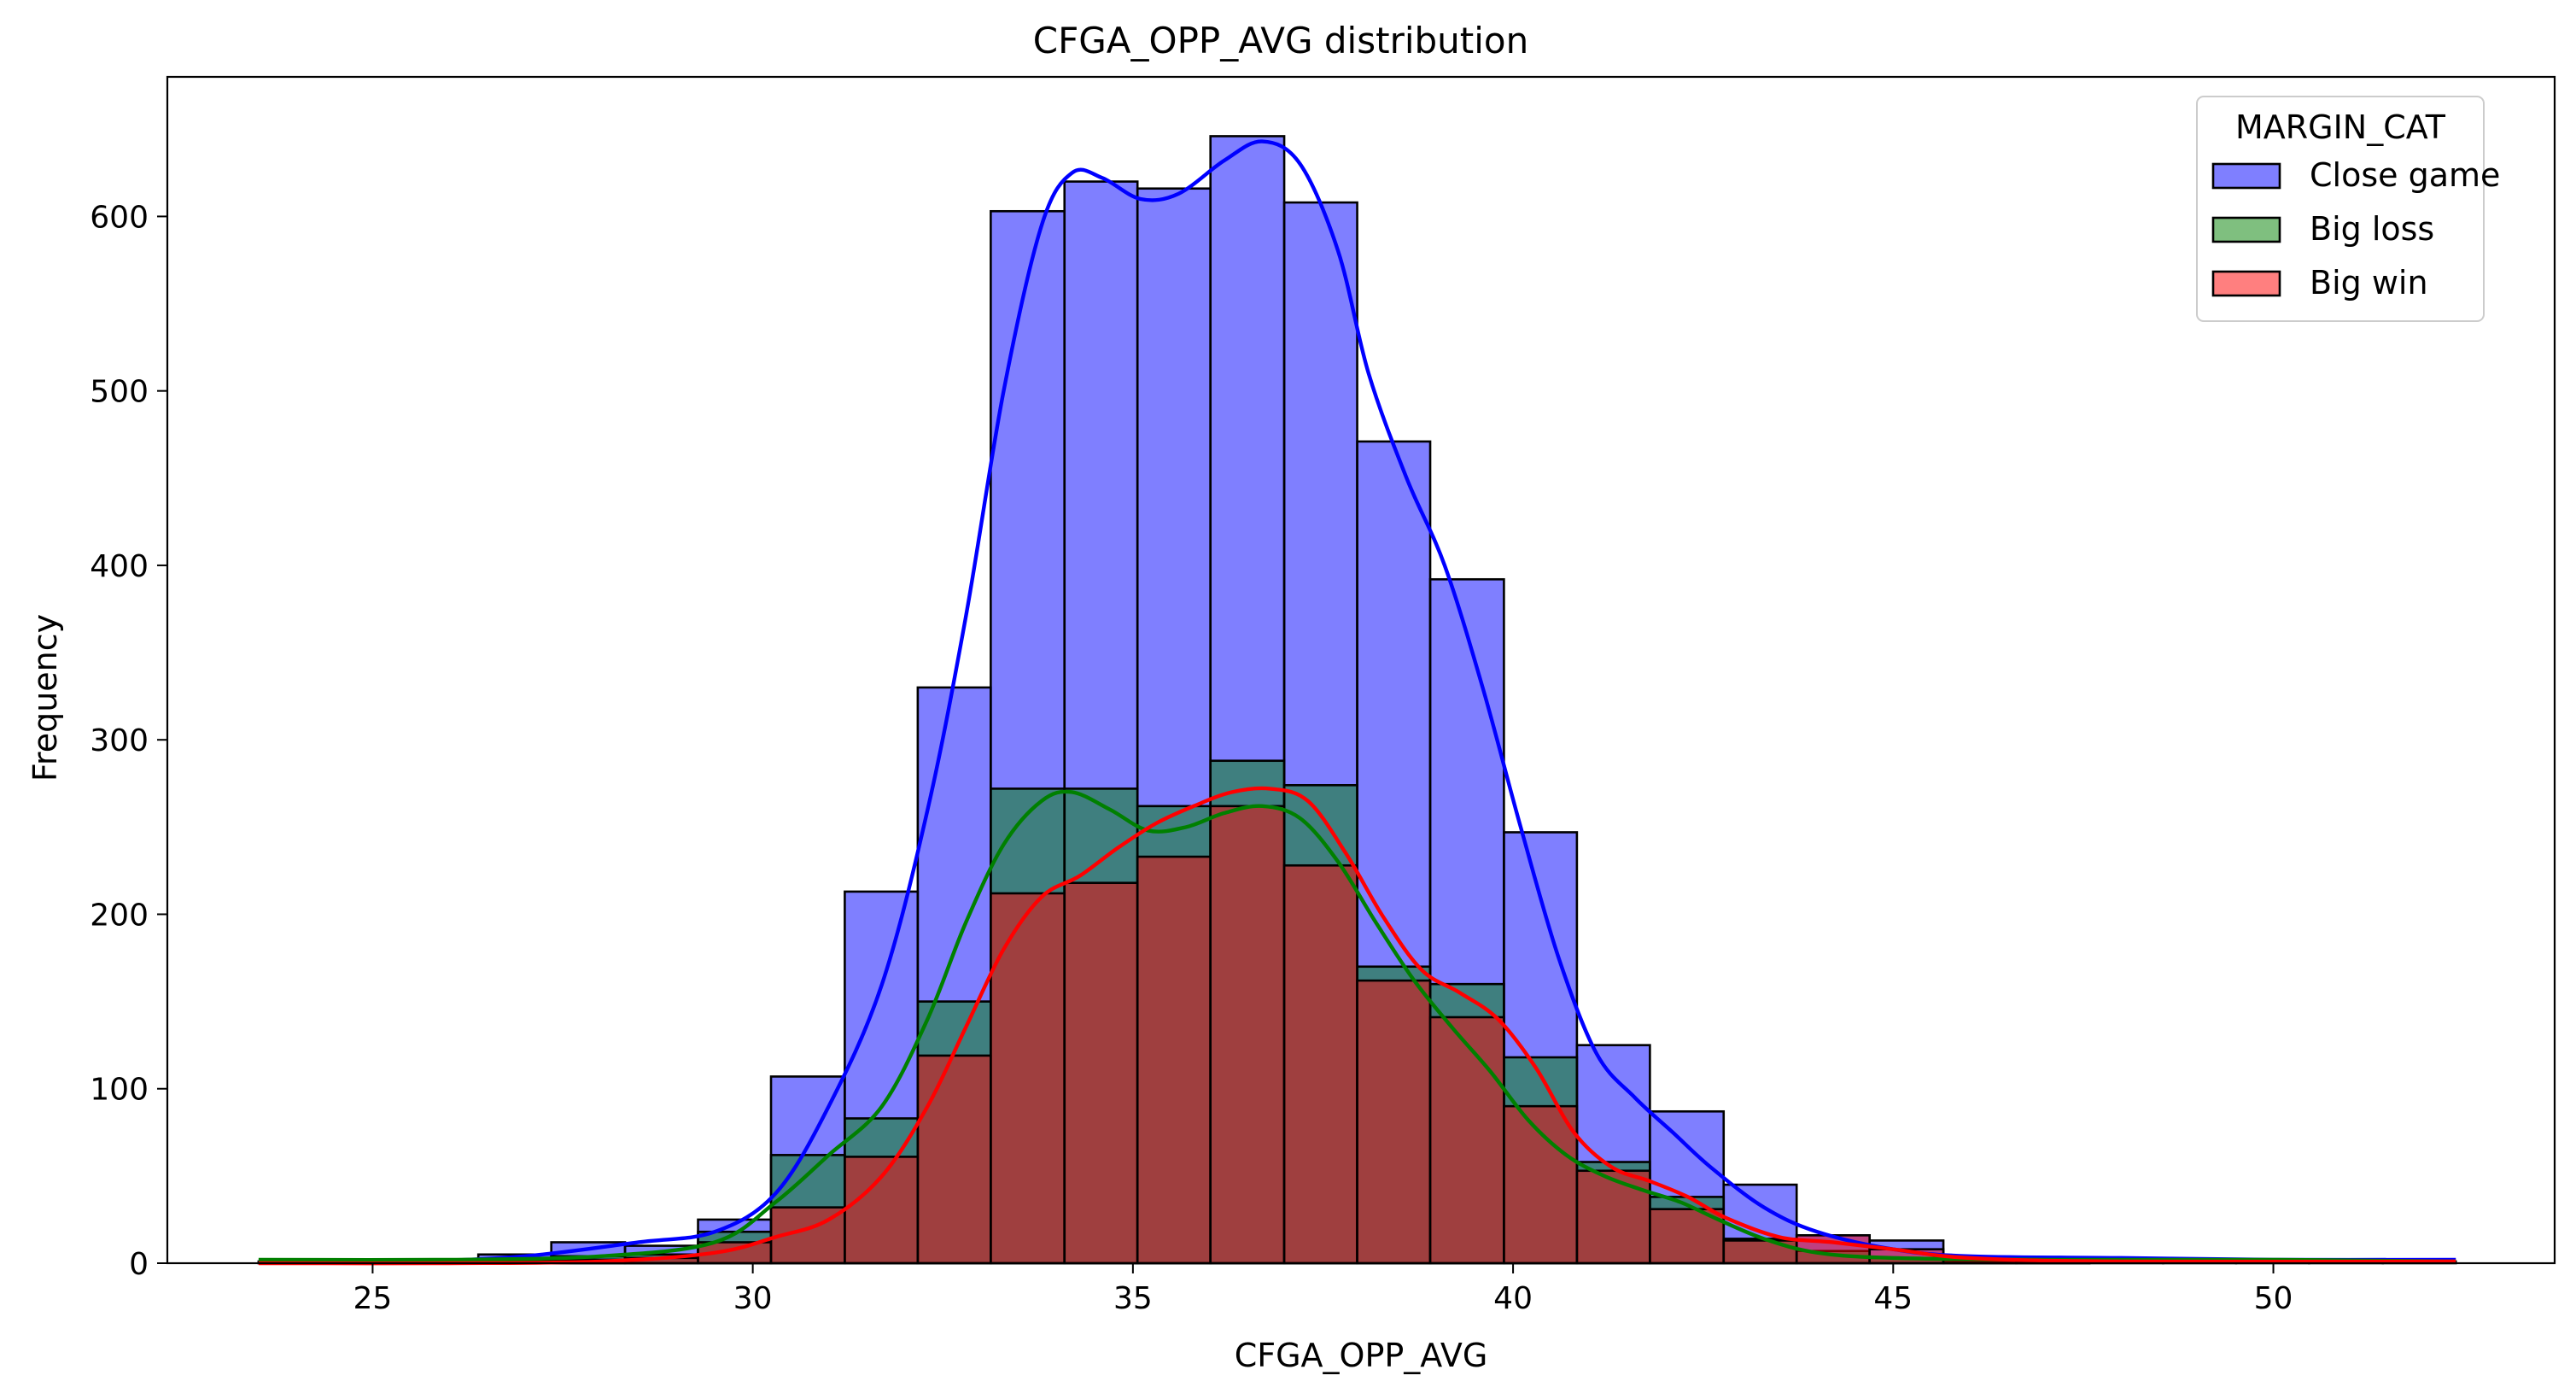  Describe the element at coordinates (1281, 40) in the screenshot. I see `chart-title: CFGA_OPP_AVG distribution` at that location.